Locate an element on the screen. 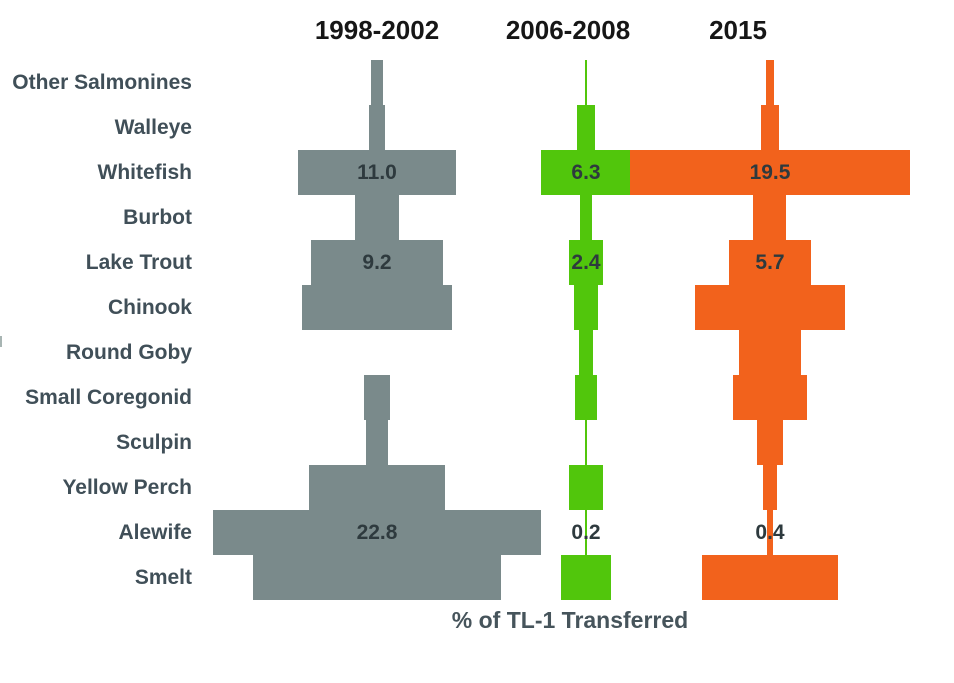 The height and width of the screenshot is (683, 954). category-label-smelt: Smelt is located at coordinates (163, 577).